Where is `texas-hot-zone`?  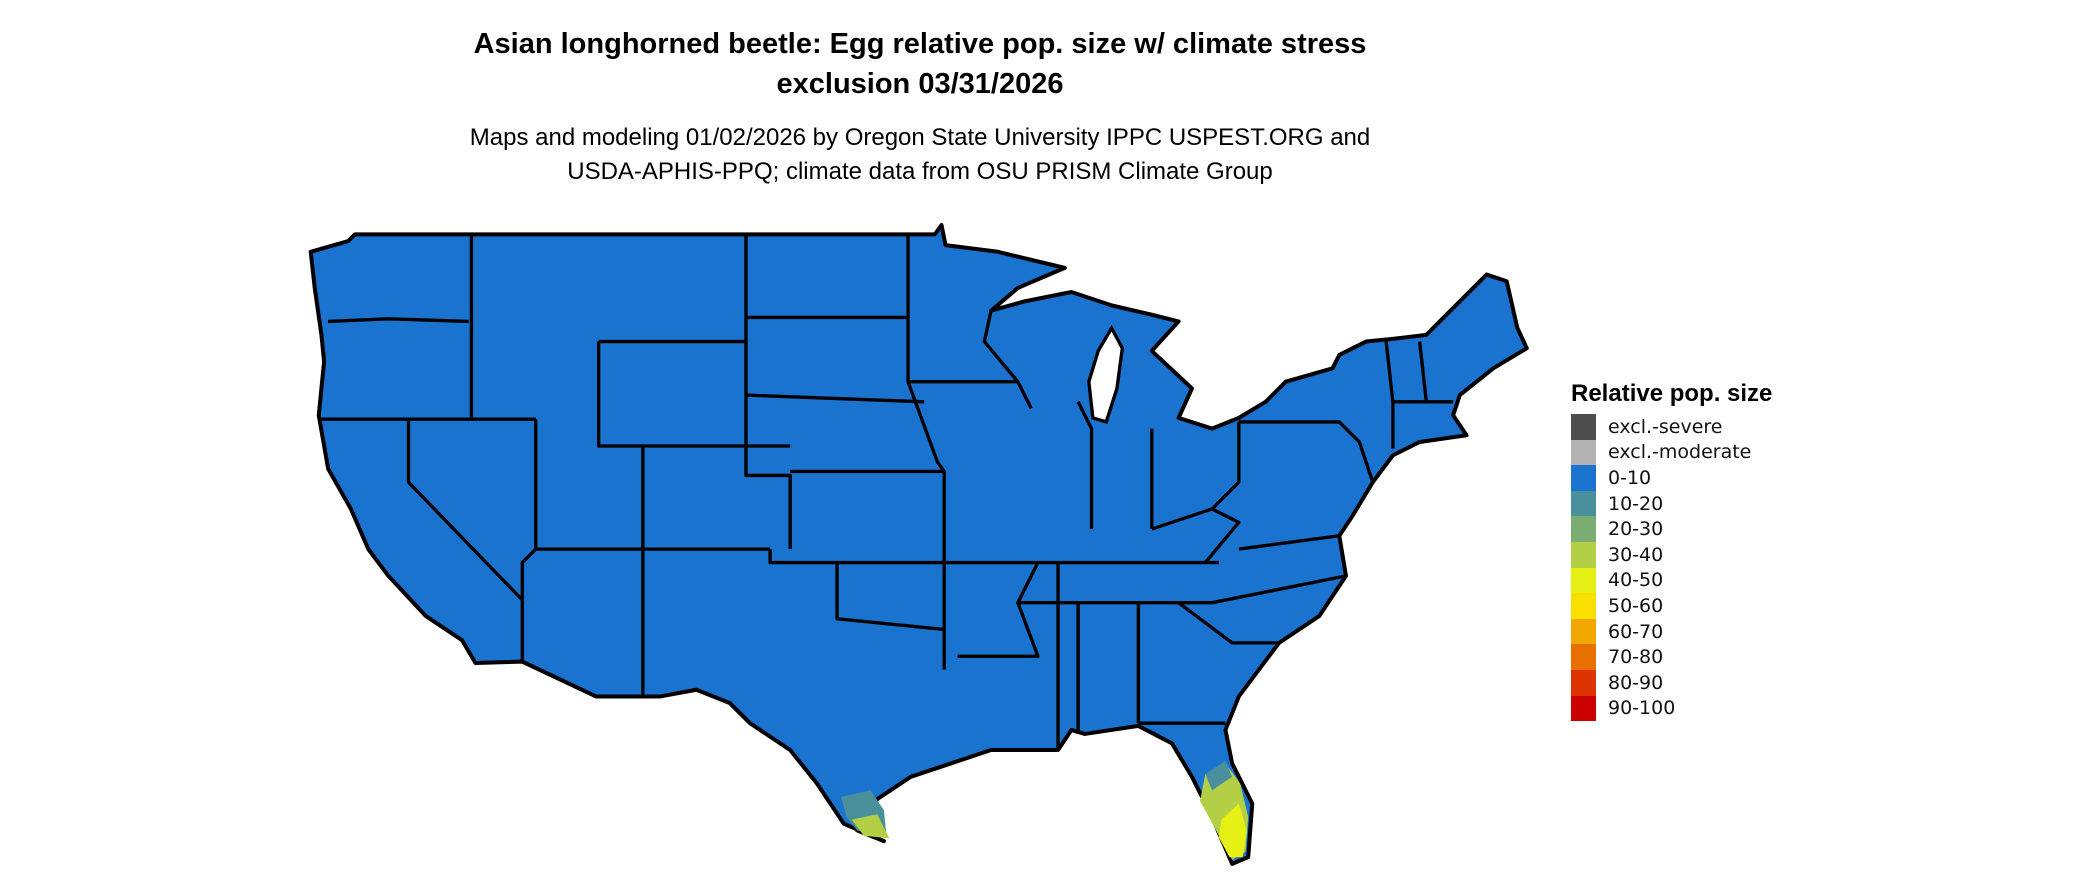
texas-hot-zone is located at coordinates (870, 826).